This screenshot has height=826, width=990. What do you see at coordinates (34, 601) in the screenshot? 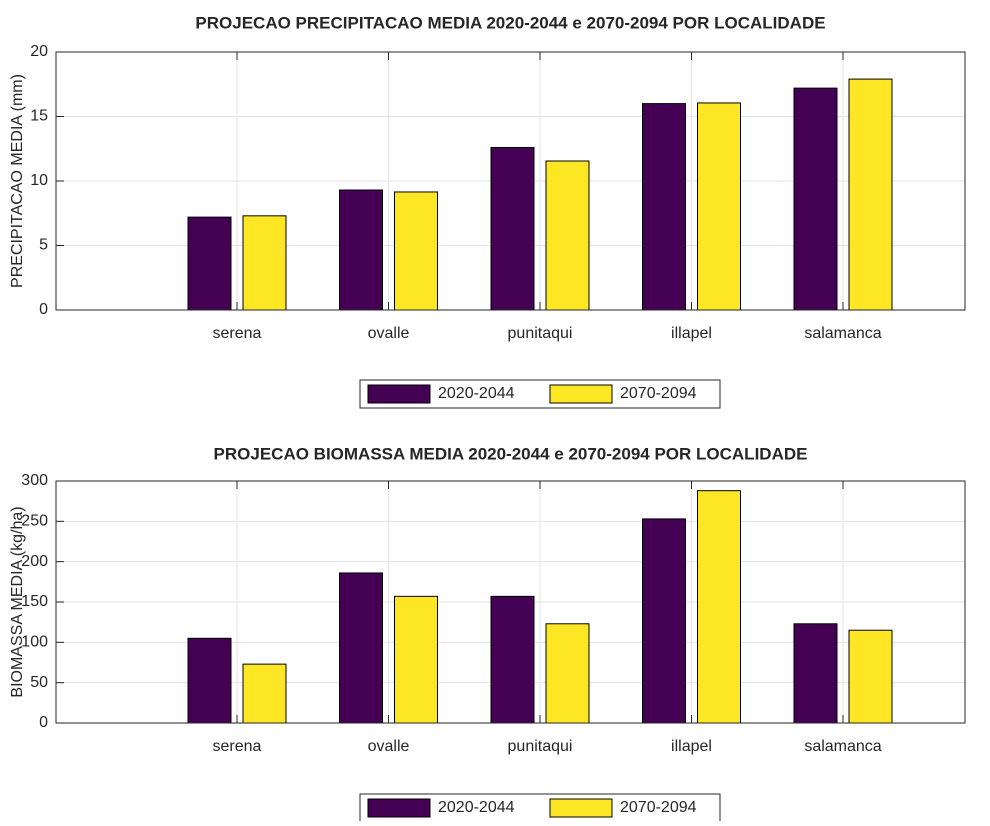
I see `y-tick-label: 150` at bounding box center [34, 601].